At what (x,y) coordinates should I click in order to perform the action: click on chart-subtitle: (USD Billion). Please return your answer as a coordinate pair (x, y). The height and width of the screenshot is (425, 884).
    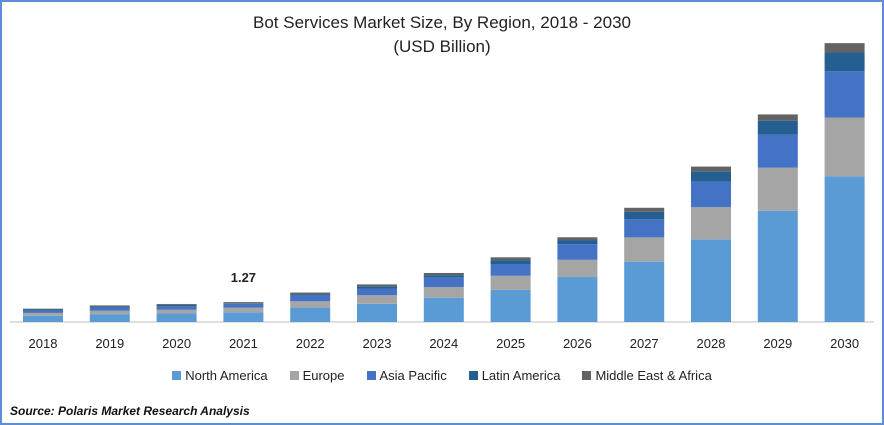
    Looking at the image, I should click on (442, 46).